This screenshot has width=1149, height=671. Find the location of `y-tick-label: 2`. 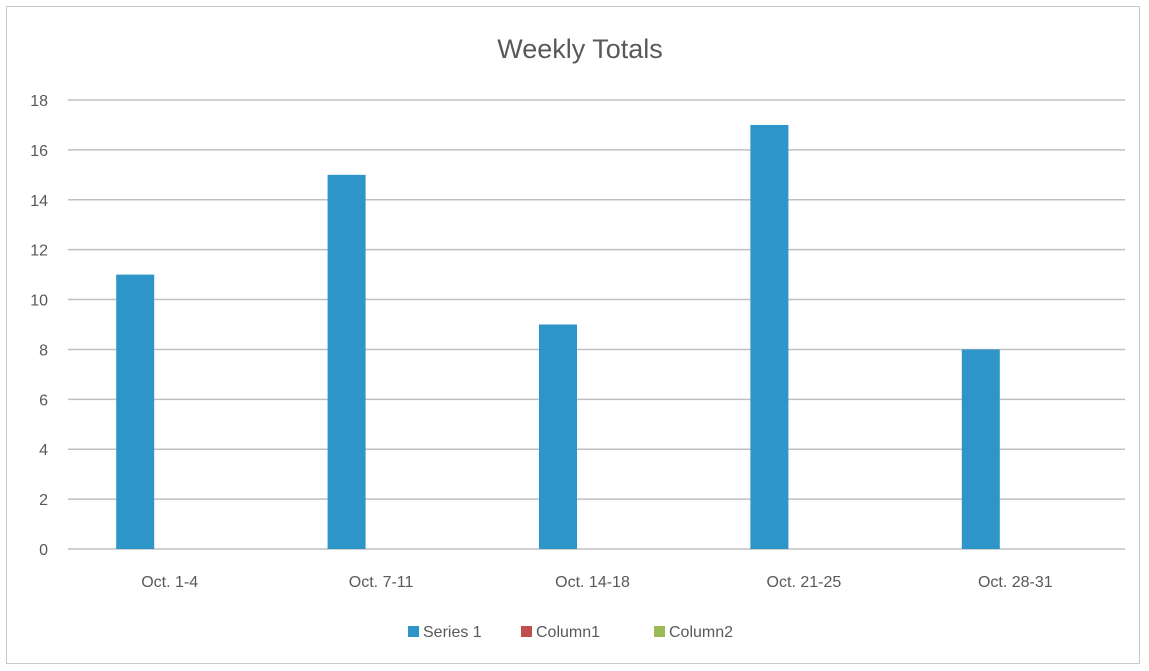

y-tick-label: 2 is located at coordinates (43, 500).